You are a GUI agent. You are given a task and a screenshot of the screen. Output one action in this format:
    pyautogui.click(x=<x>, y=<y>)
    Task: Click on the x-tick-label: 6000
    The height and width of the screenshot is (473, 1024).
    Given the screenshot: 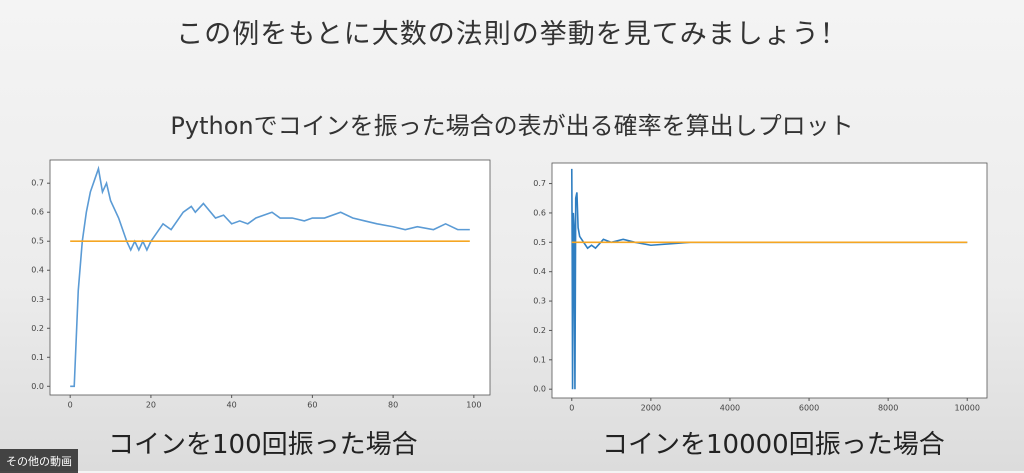 What is the action you would take?
    pyautogui.click(x=809, y=408)
    